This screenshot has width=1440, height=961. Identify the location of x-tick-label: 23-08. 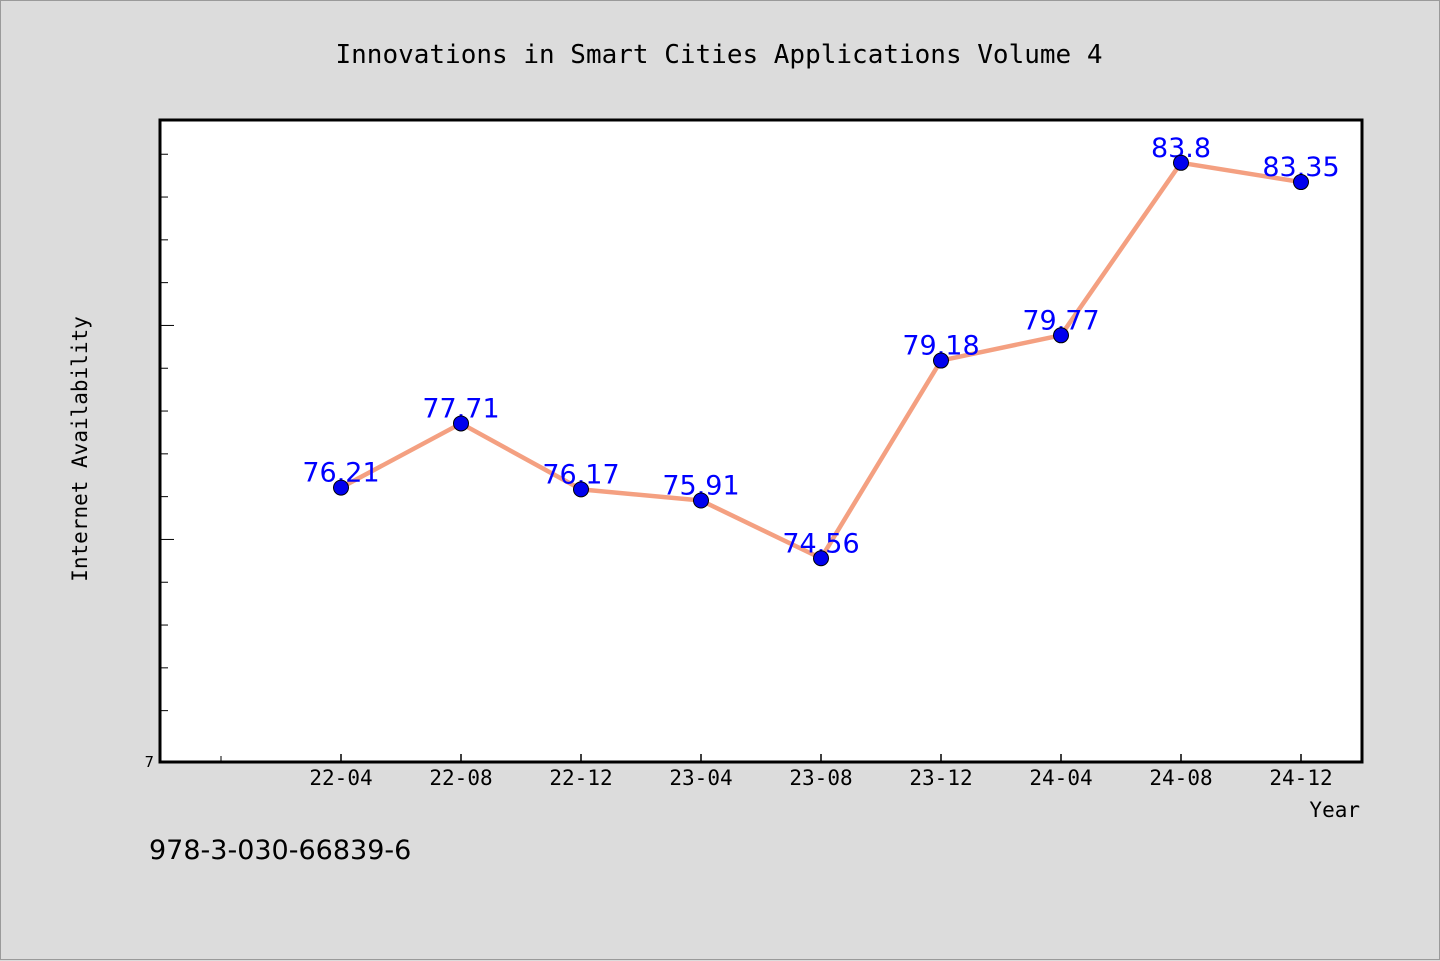
(820, 778).